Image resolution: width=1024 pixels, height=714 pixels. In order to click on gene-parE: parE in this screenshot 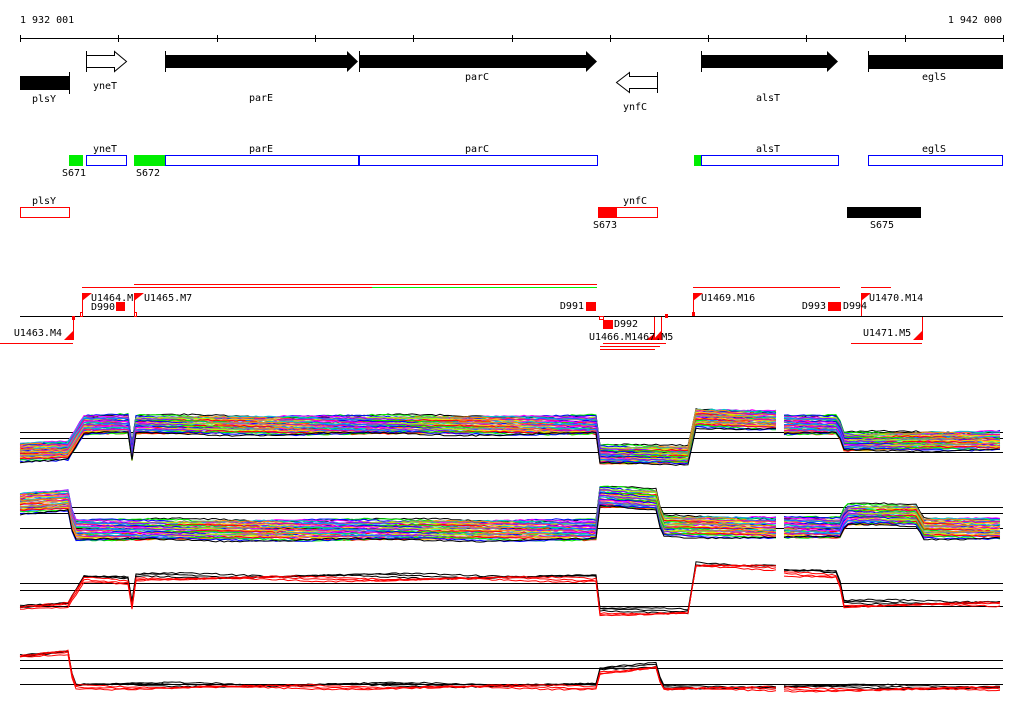, I will do `click(261, 77)`.